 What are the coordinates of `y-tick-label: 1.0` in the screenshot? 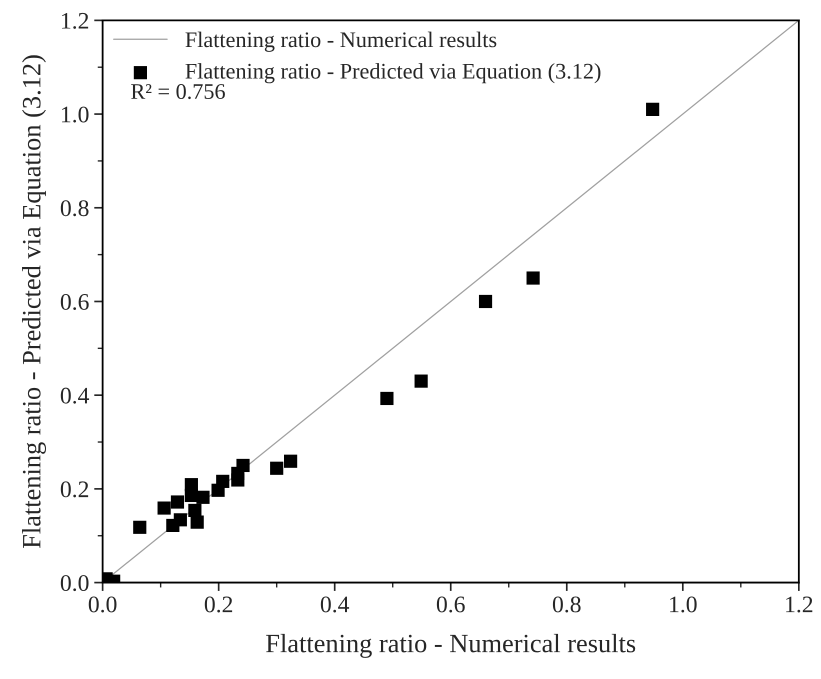 It's located at (75, 114).